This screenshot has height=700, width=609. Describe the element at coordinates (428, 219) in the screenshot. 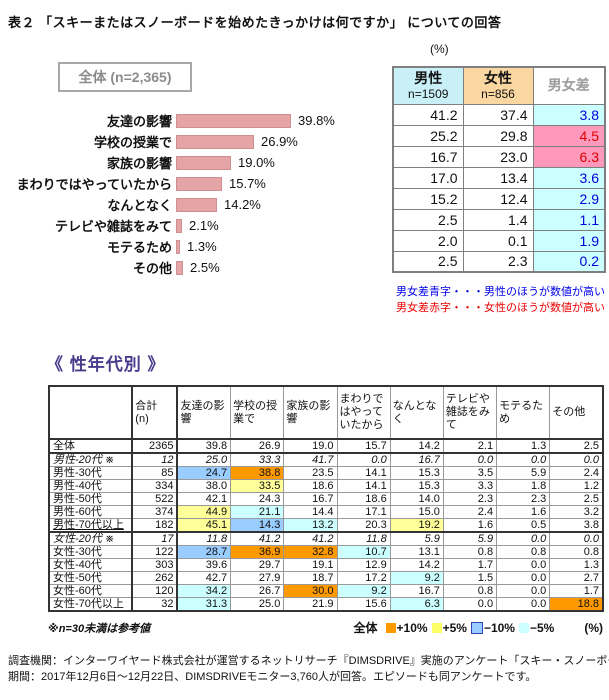

I see `male-value-cell: 2.5` at that location.